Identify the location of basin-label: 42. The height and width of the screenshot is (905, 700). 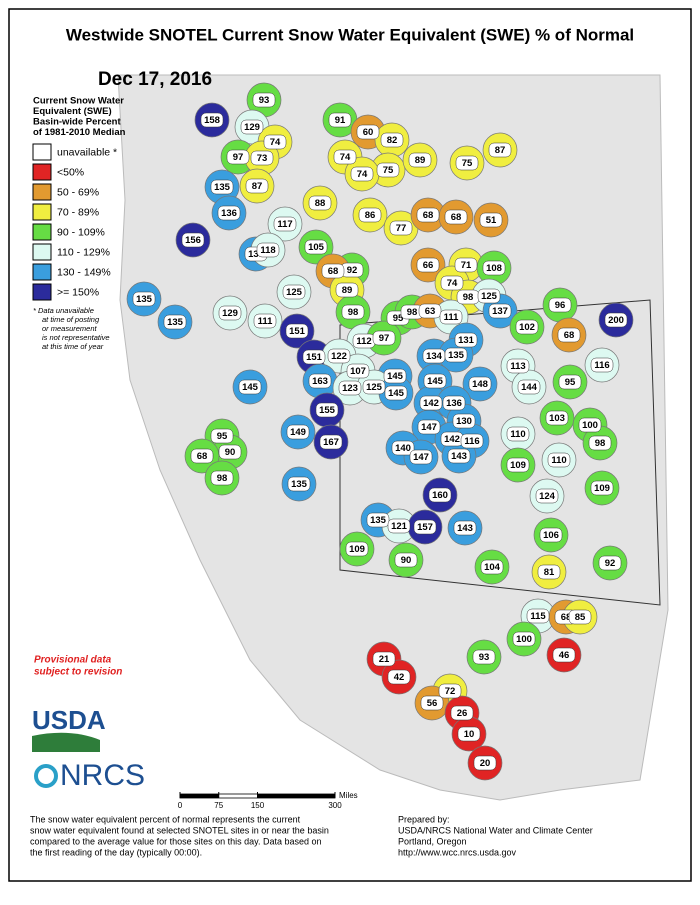
(399, 677).